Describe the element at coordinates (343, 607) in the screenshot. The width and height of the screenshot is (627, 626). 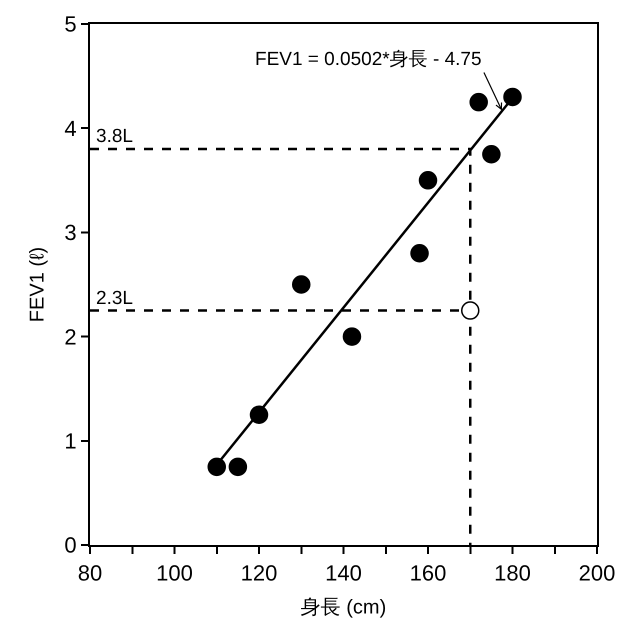
I see `x-axis-title: 身長 (cm)` at that location.